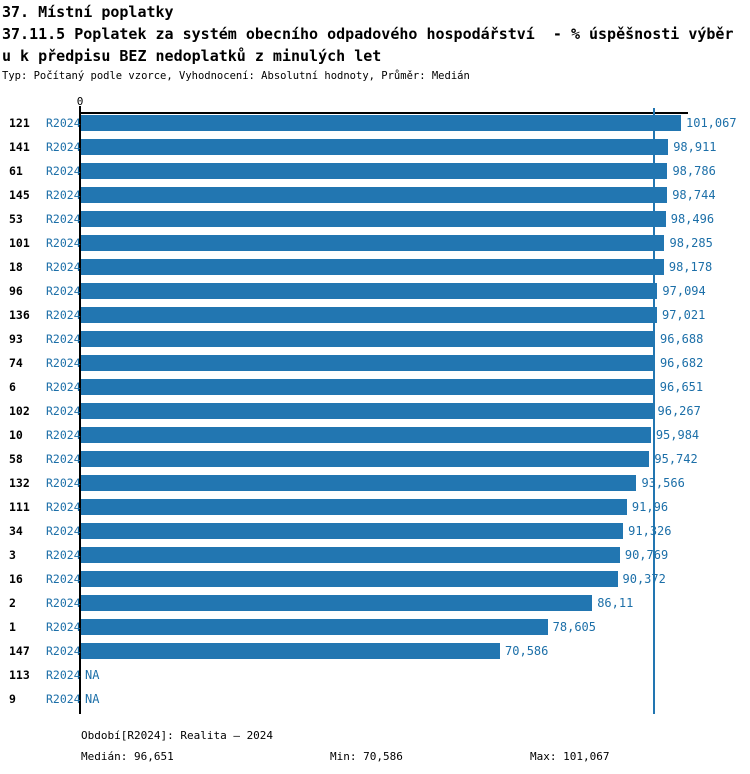  What do you see at coordinates (19, 411) in the screenshot?
I see `category-label: 102` at bounding box center [19, 411].